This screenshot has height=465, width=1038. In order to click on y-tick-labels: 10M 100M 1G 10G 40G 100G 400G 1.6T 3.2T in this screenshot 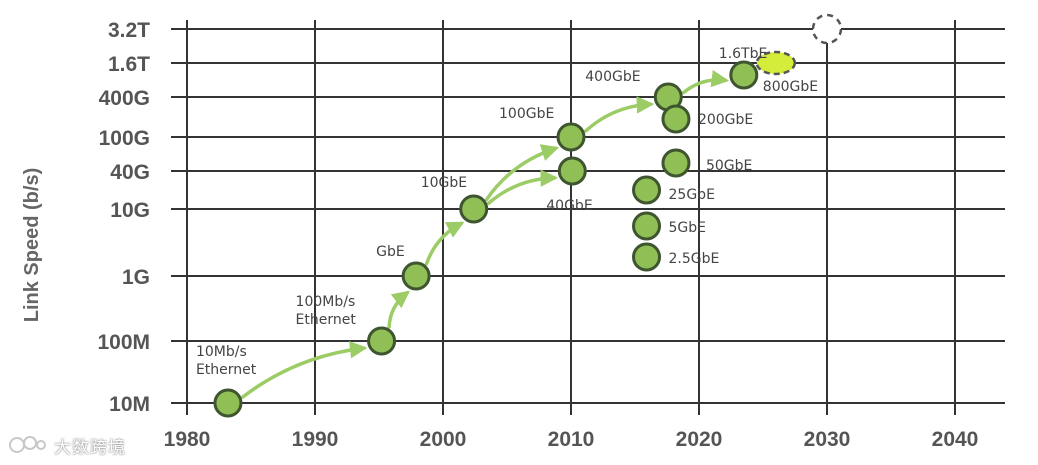, I will do `click(123, 217)`.